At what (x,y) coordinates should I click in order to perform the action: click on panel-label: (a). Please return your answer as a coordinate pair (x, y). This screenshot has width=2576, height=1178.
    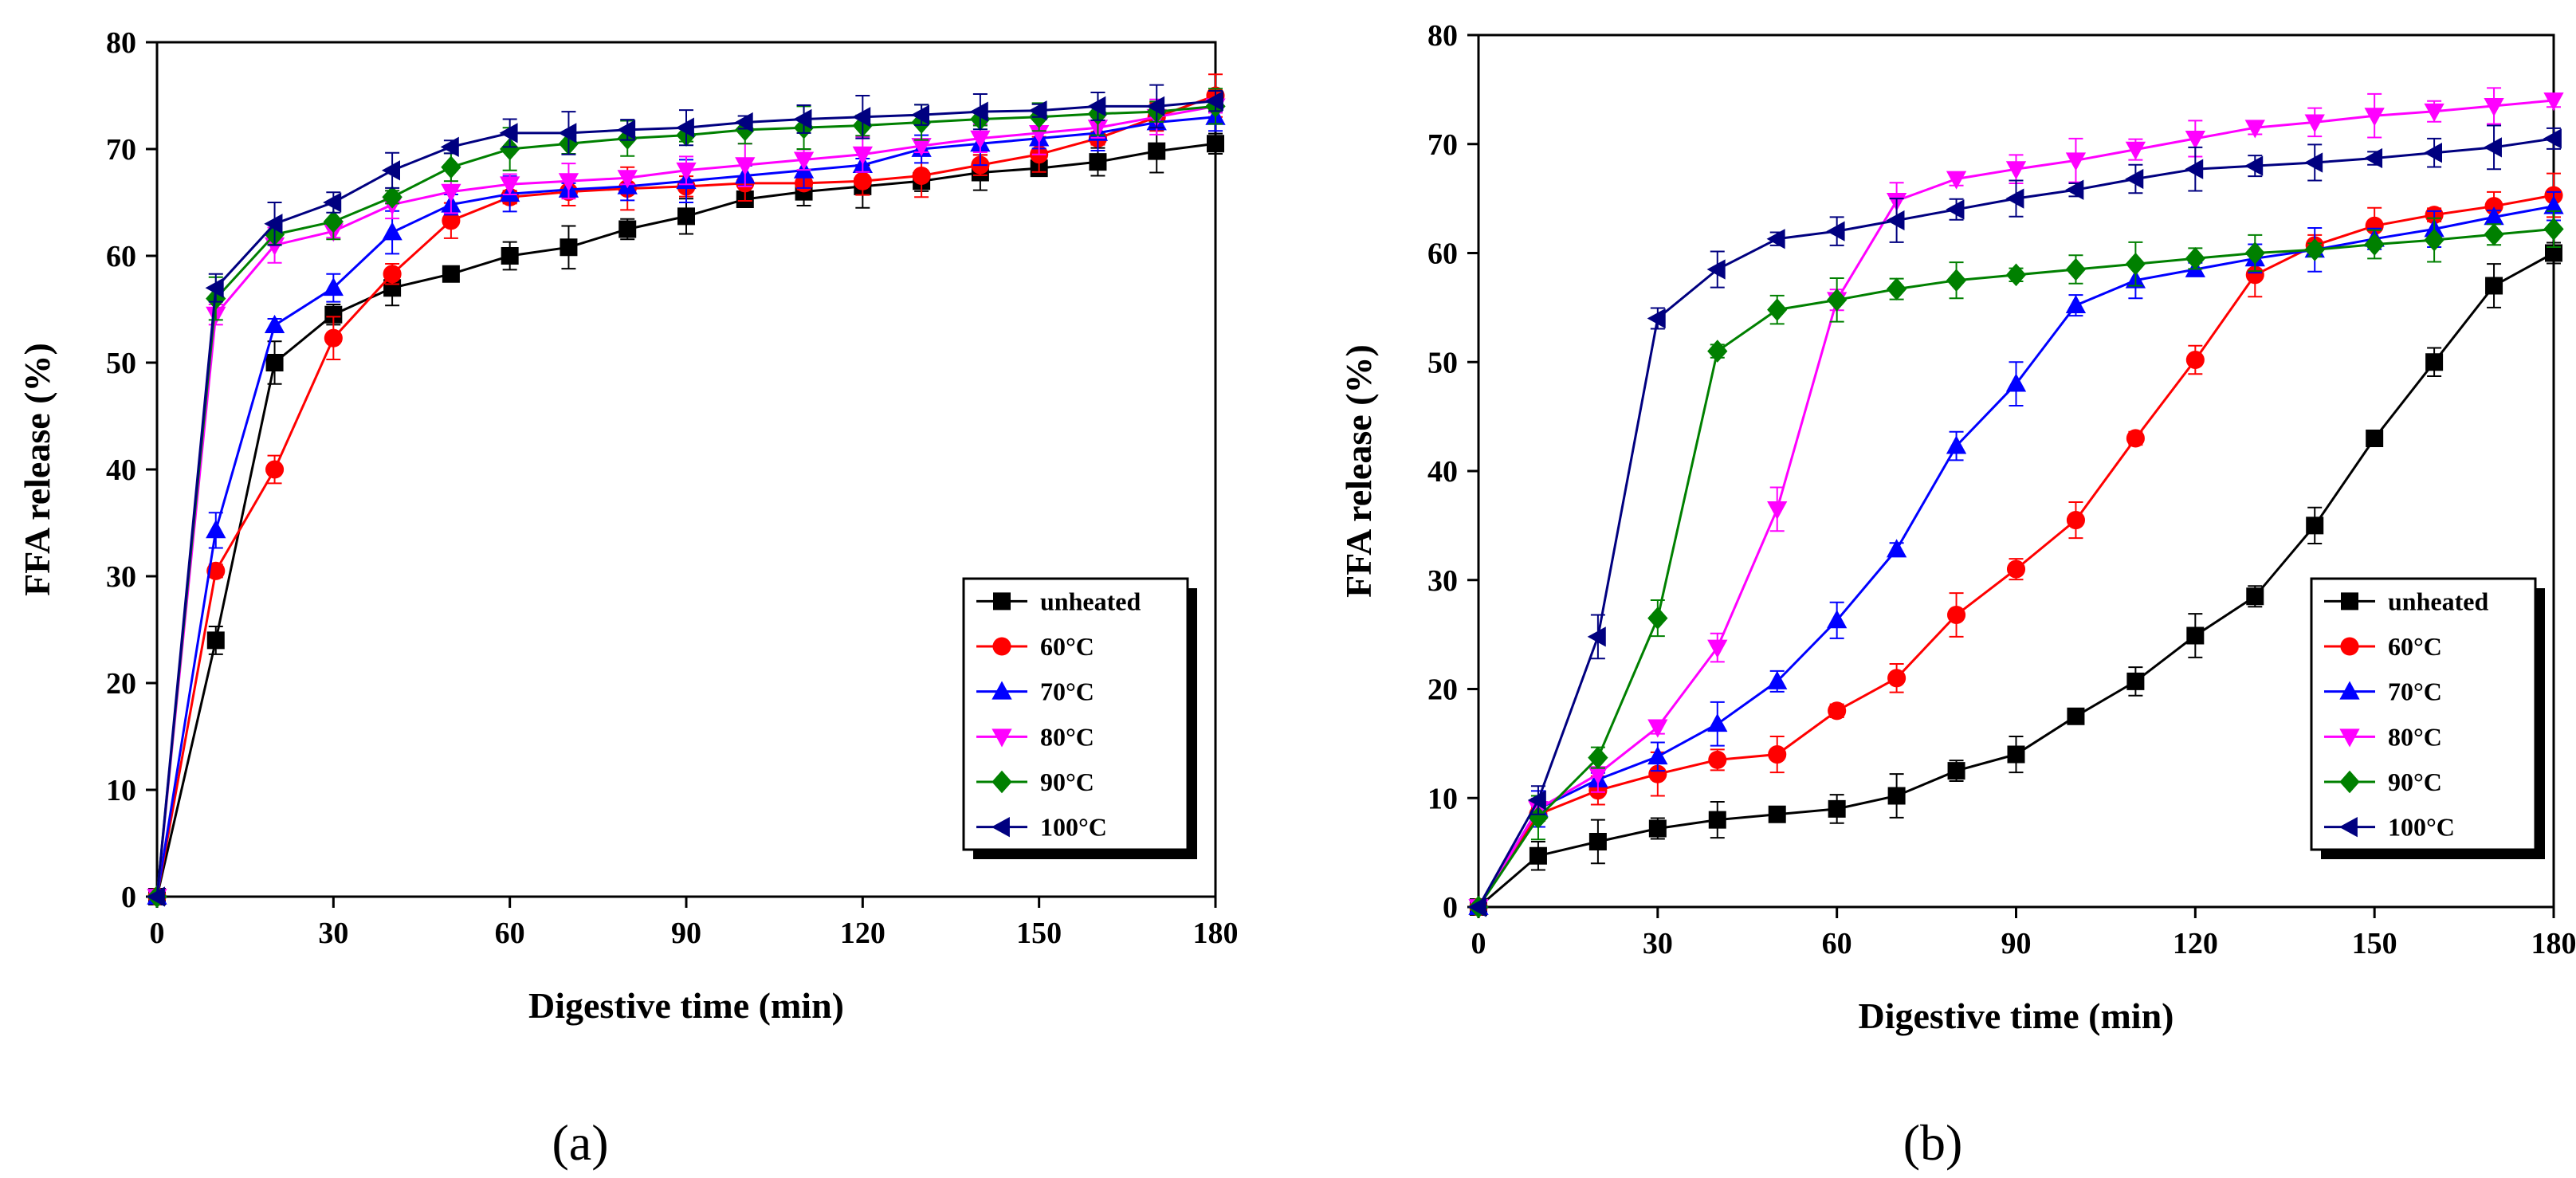
    Looking at the image, I should click on (580, 1142).